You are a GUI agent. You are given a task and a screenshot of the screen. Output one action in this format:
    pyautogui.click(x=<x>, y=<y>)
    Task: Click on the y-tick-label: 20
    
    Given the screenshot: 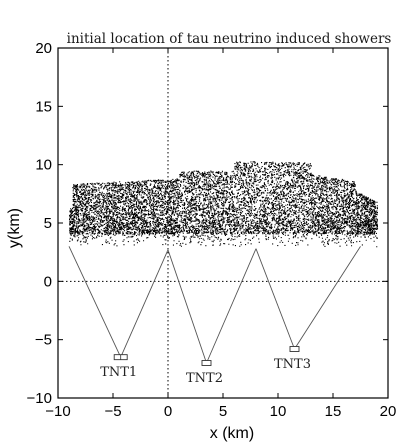 What is the action you would take?
    pyautogui.click(x=43, y=48)
    